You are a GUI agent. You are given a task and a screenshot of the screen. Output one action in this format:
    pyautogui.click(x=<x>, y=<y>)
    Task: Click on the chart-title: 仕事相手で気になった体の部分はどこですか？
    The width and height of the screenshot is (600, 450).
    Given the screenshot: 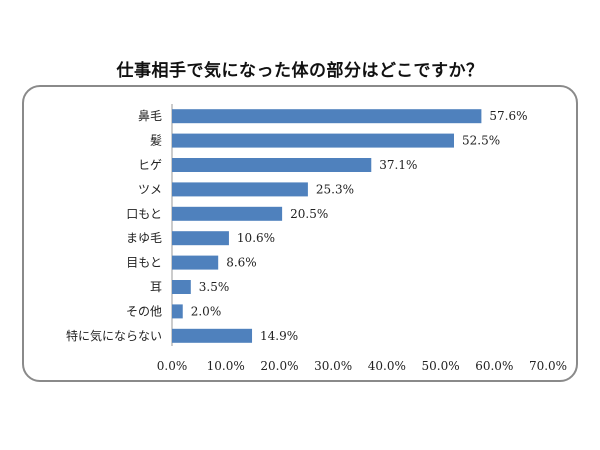 What is the action you would take?
    pyautogui.click(x=300, y=71)
    